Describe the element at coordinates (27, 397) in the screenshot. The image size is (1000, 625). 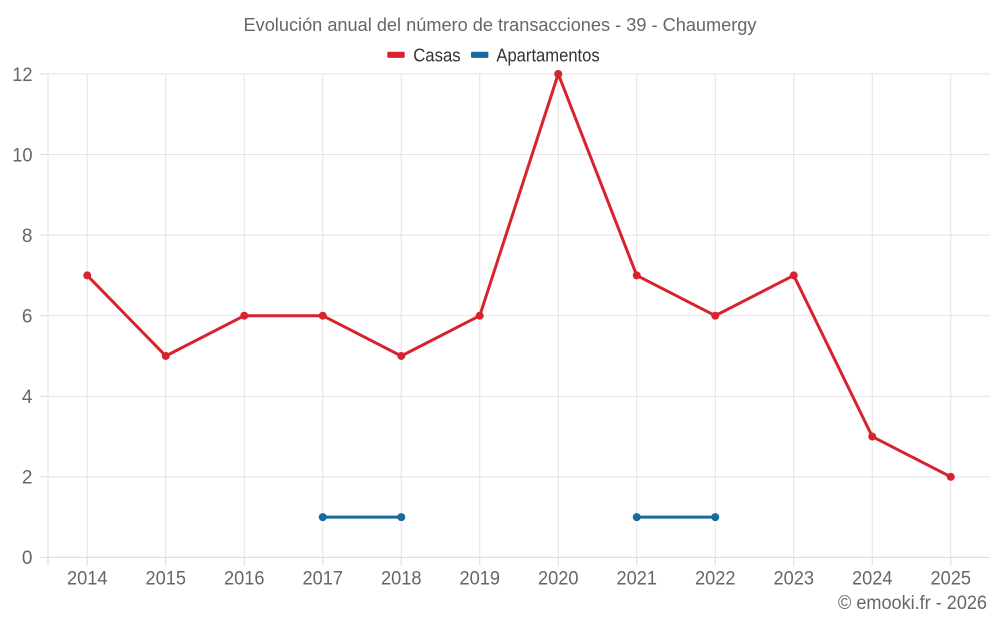
I see `svg-text: 4` at that location.